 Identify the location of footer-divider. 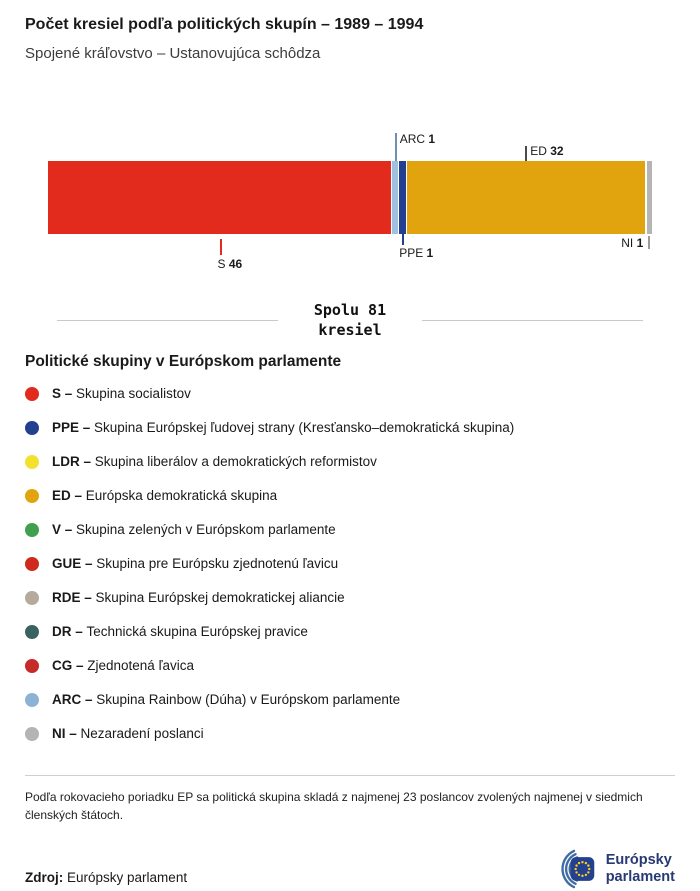
(350, 775).